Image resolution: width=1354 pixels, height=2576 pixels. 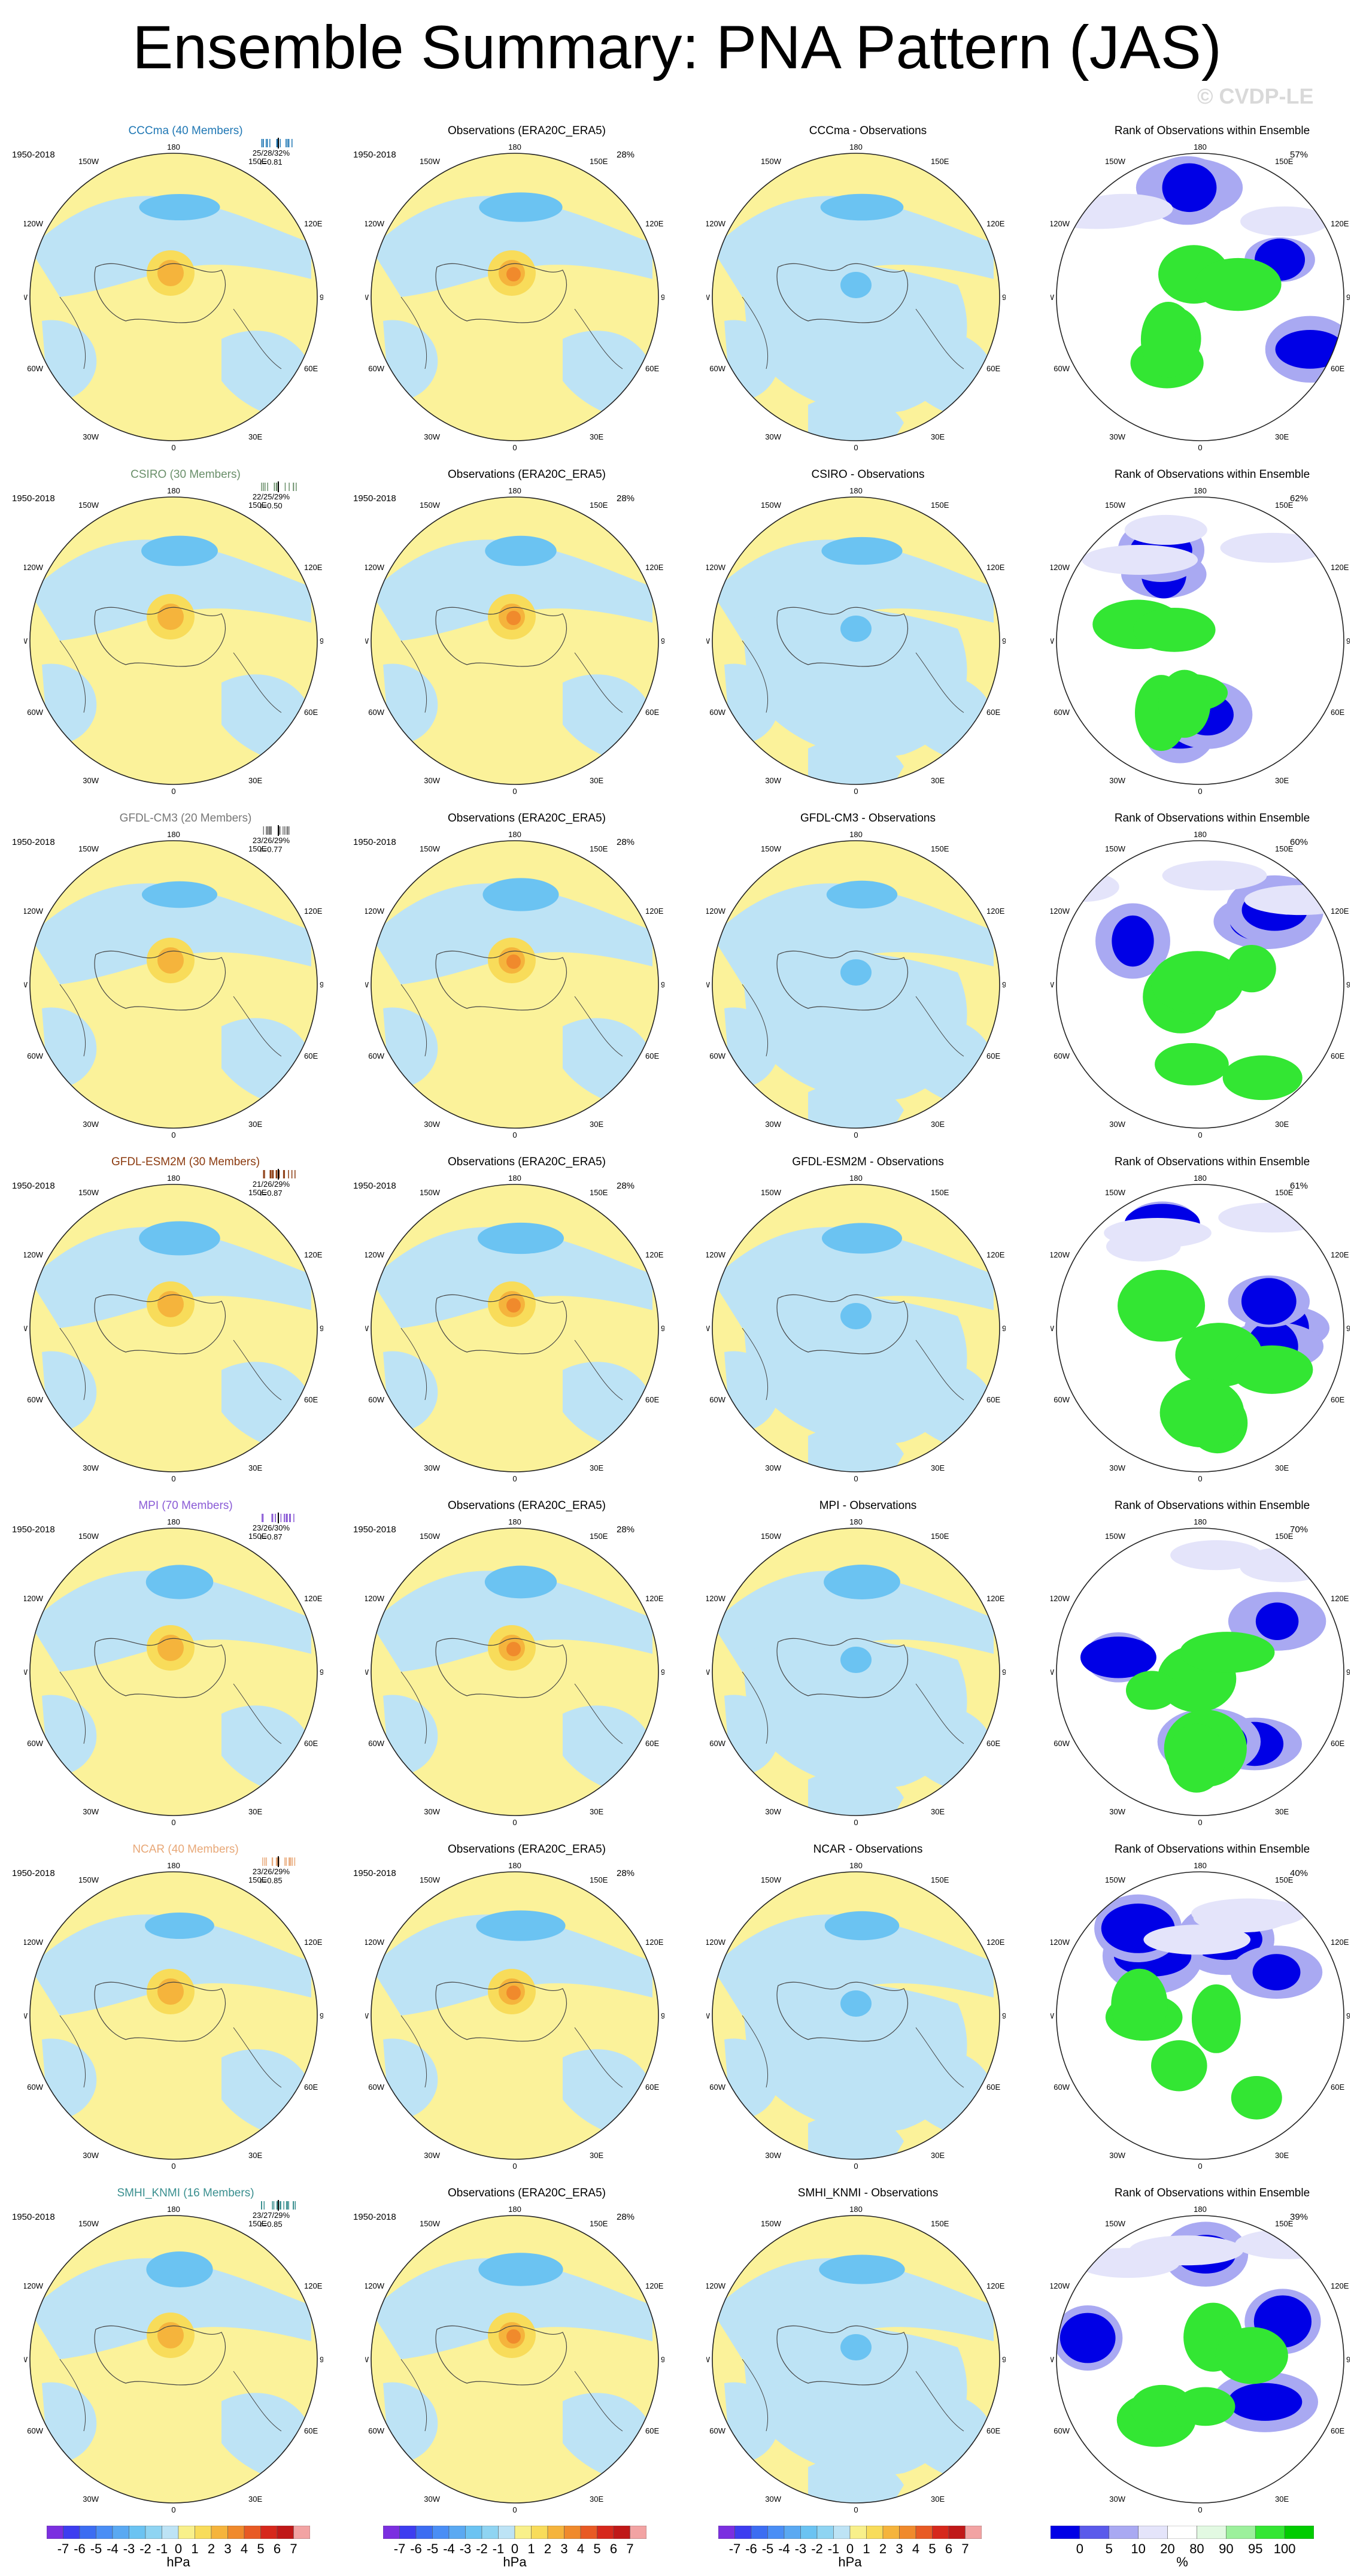 I want to click on pattern-correlation: r=0.81, so click(x=271, y=161).